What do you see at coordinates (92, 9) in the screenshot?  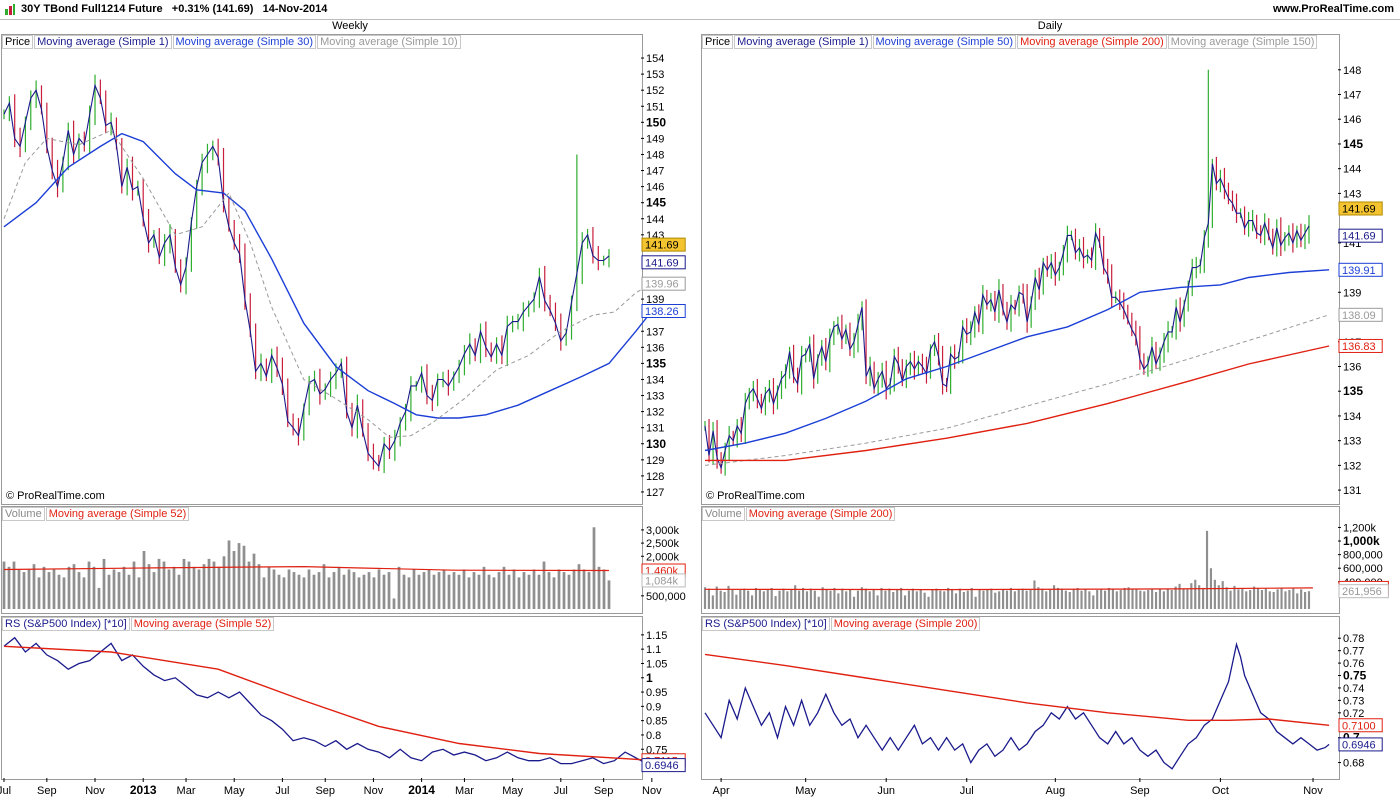 I see `instrument-name: 30Y TBond Full1214 Future` at bounding box center [92, 9].